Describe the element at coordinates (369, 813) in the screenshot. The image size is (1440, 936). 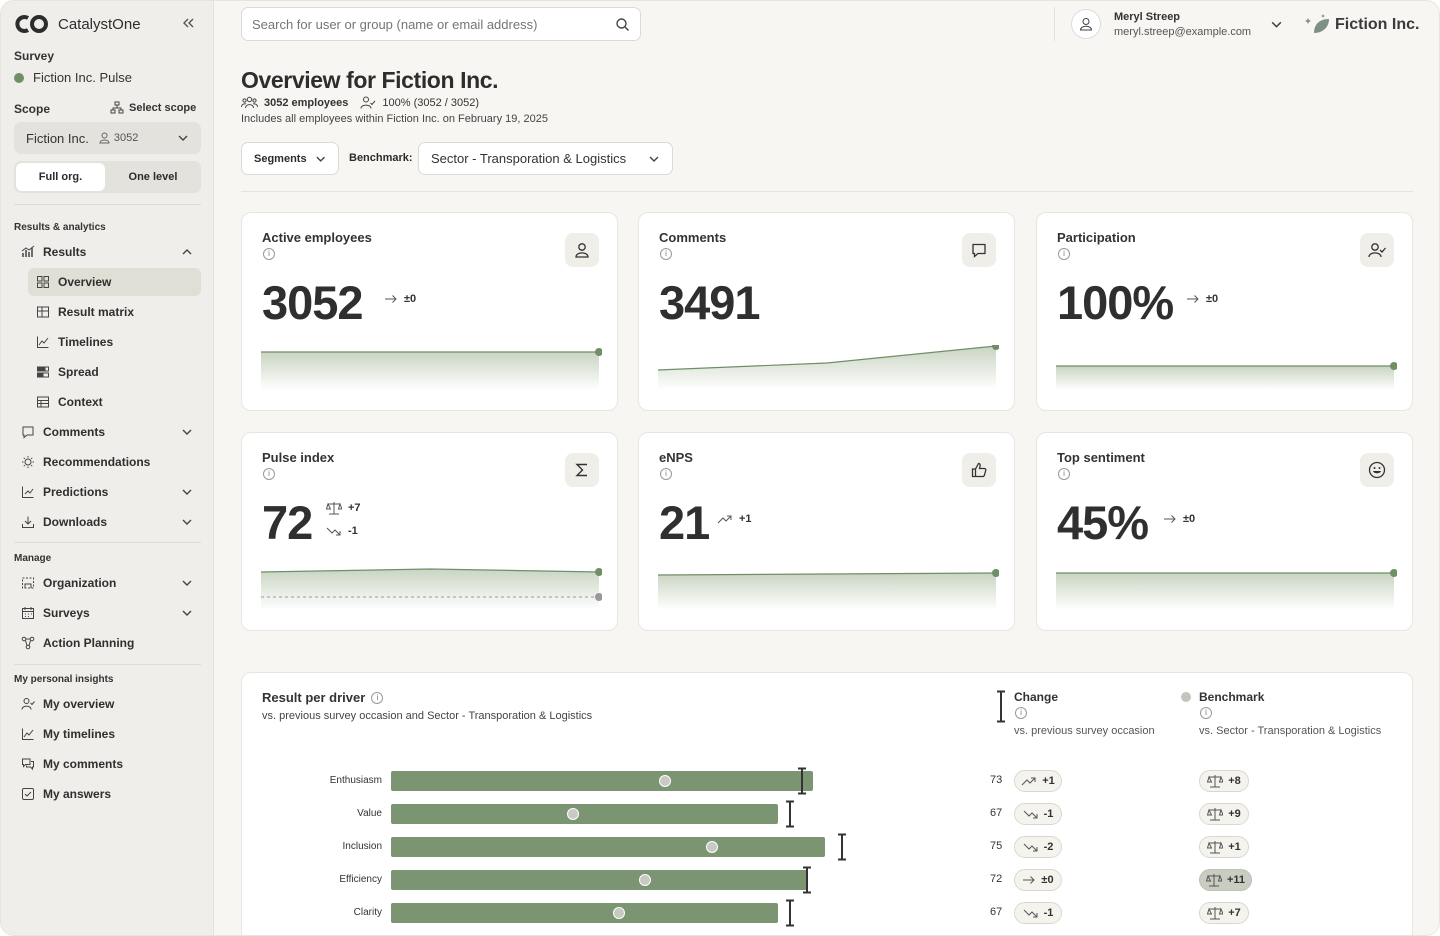
I see `driver-name: Value` at that location.